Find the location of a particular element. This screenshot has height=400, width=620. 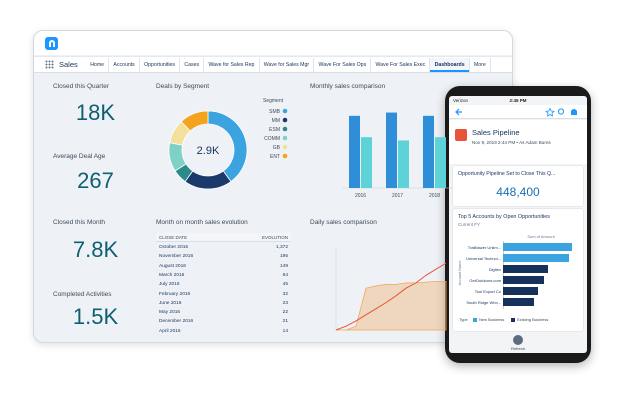

table-cell: February 2016 is located at coordinates (175, 294).